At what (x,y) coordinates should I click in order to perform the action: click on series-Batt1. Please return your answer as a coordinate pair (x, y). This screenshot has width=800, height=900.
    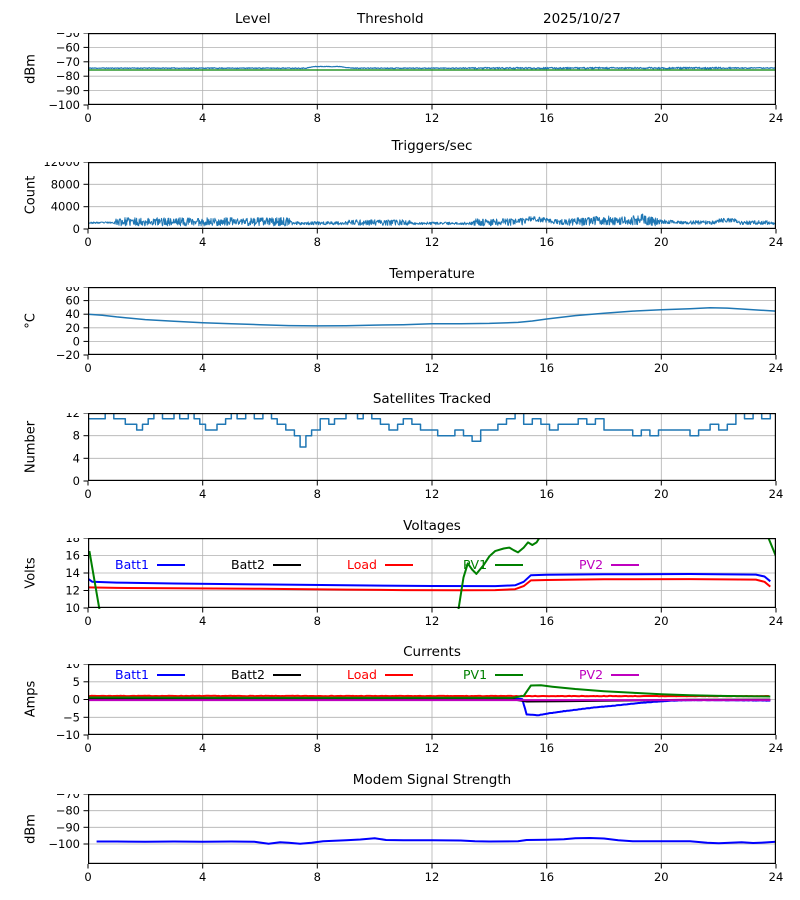
    Looking at the image, I should click on (429, 580).